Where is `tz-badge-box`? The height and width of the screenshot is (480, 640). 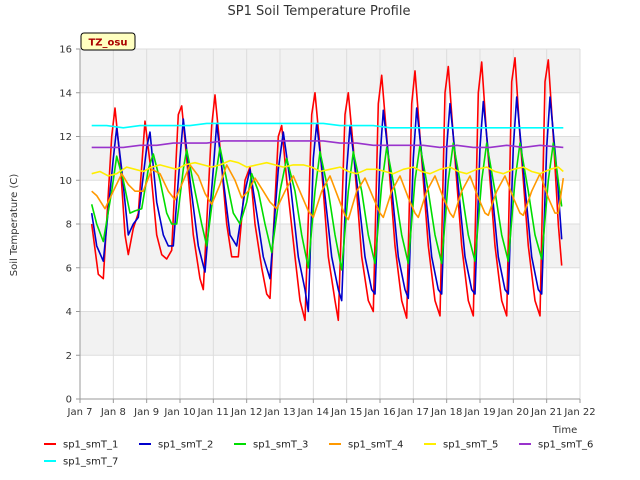 tz-badge-box is located at coordinates (108, 41).